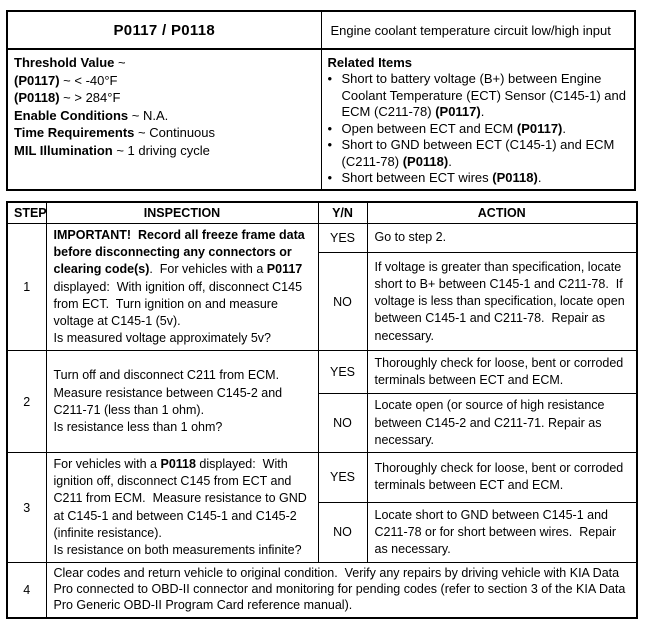 This screenshot has height=619, width=648. I want to click on condition-mil: MIL Illumination ~ 1 driving cycle, so click(112, 150).